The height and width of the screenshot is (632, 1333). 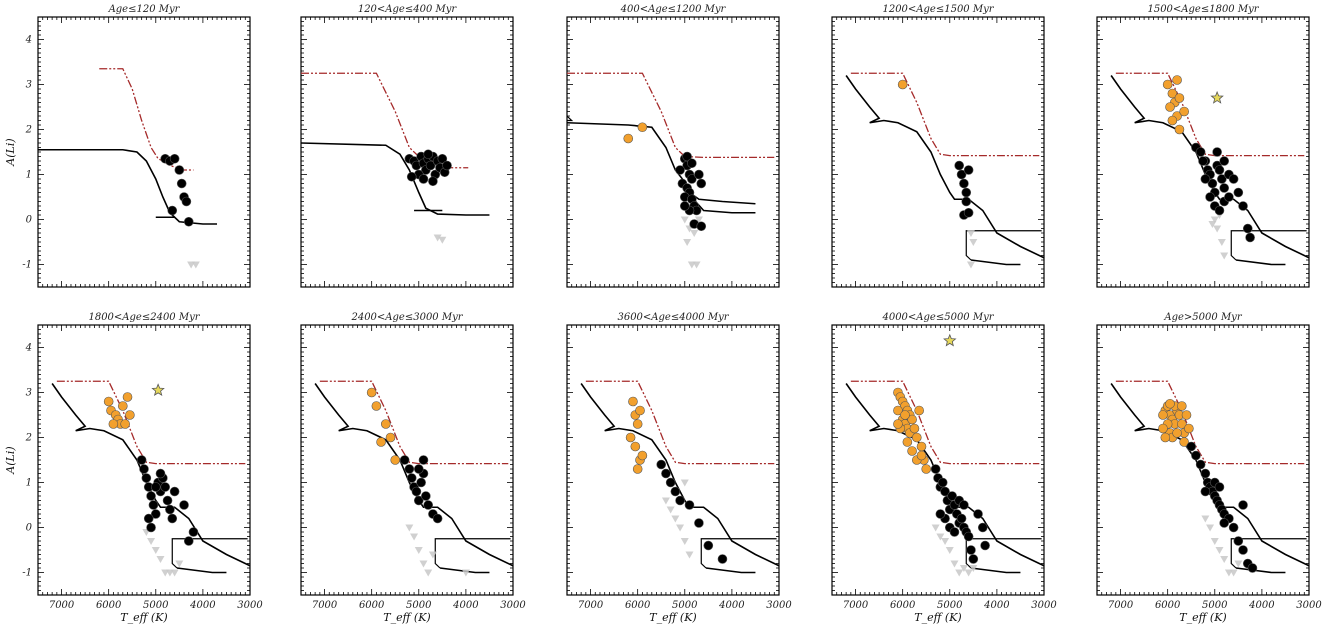 What do you see at coordinates (27, 265) in the screenshot?
I see `y-tick-label: -1` at bounding box center [27, 265].